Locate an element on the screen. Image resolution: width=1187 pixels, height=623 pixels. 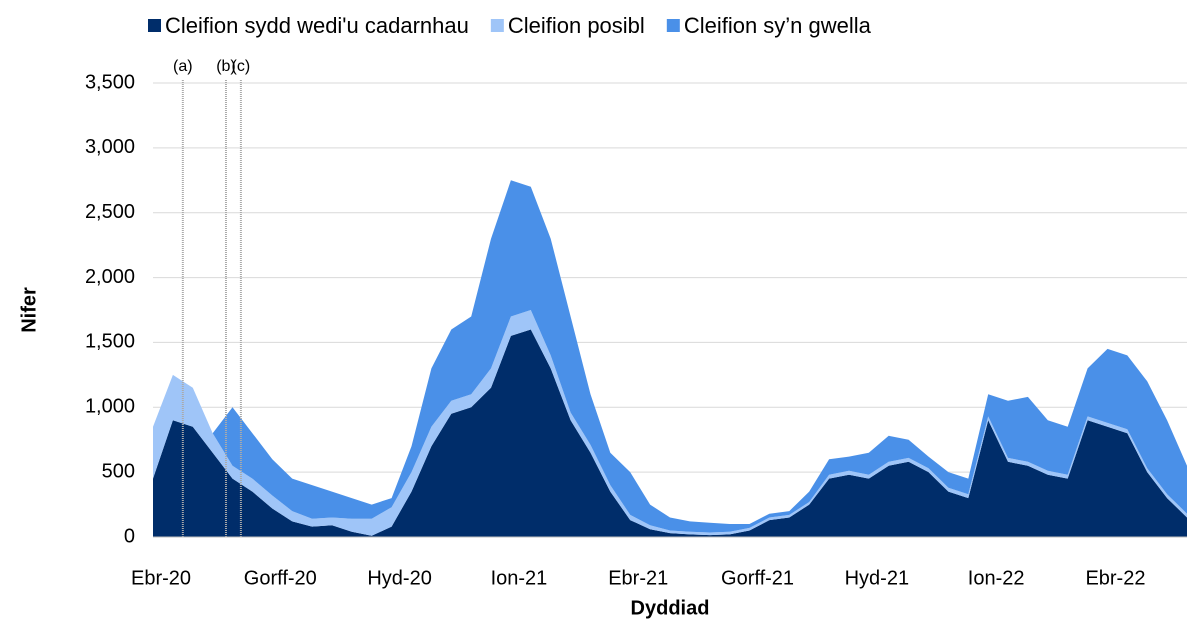
y-tick-label: 2,000 is located at coordinates (110, 277).